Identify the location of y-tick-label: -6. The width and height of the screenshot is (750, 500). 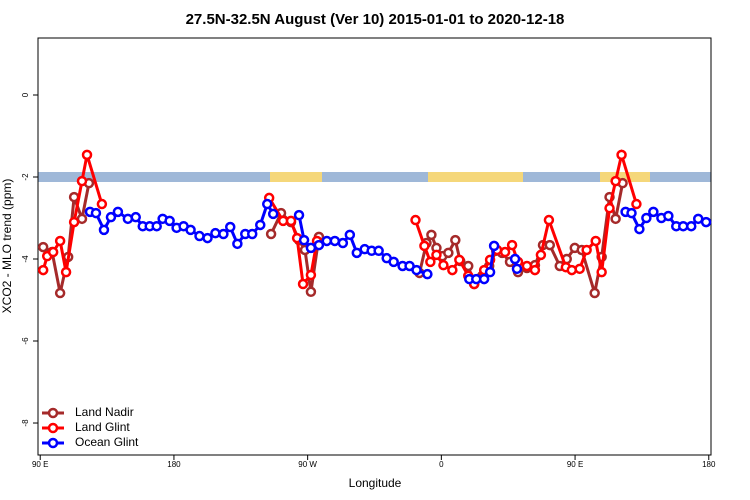
(25, 341).